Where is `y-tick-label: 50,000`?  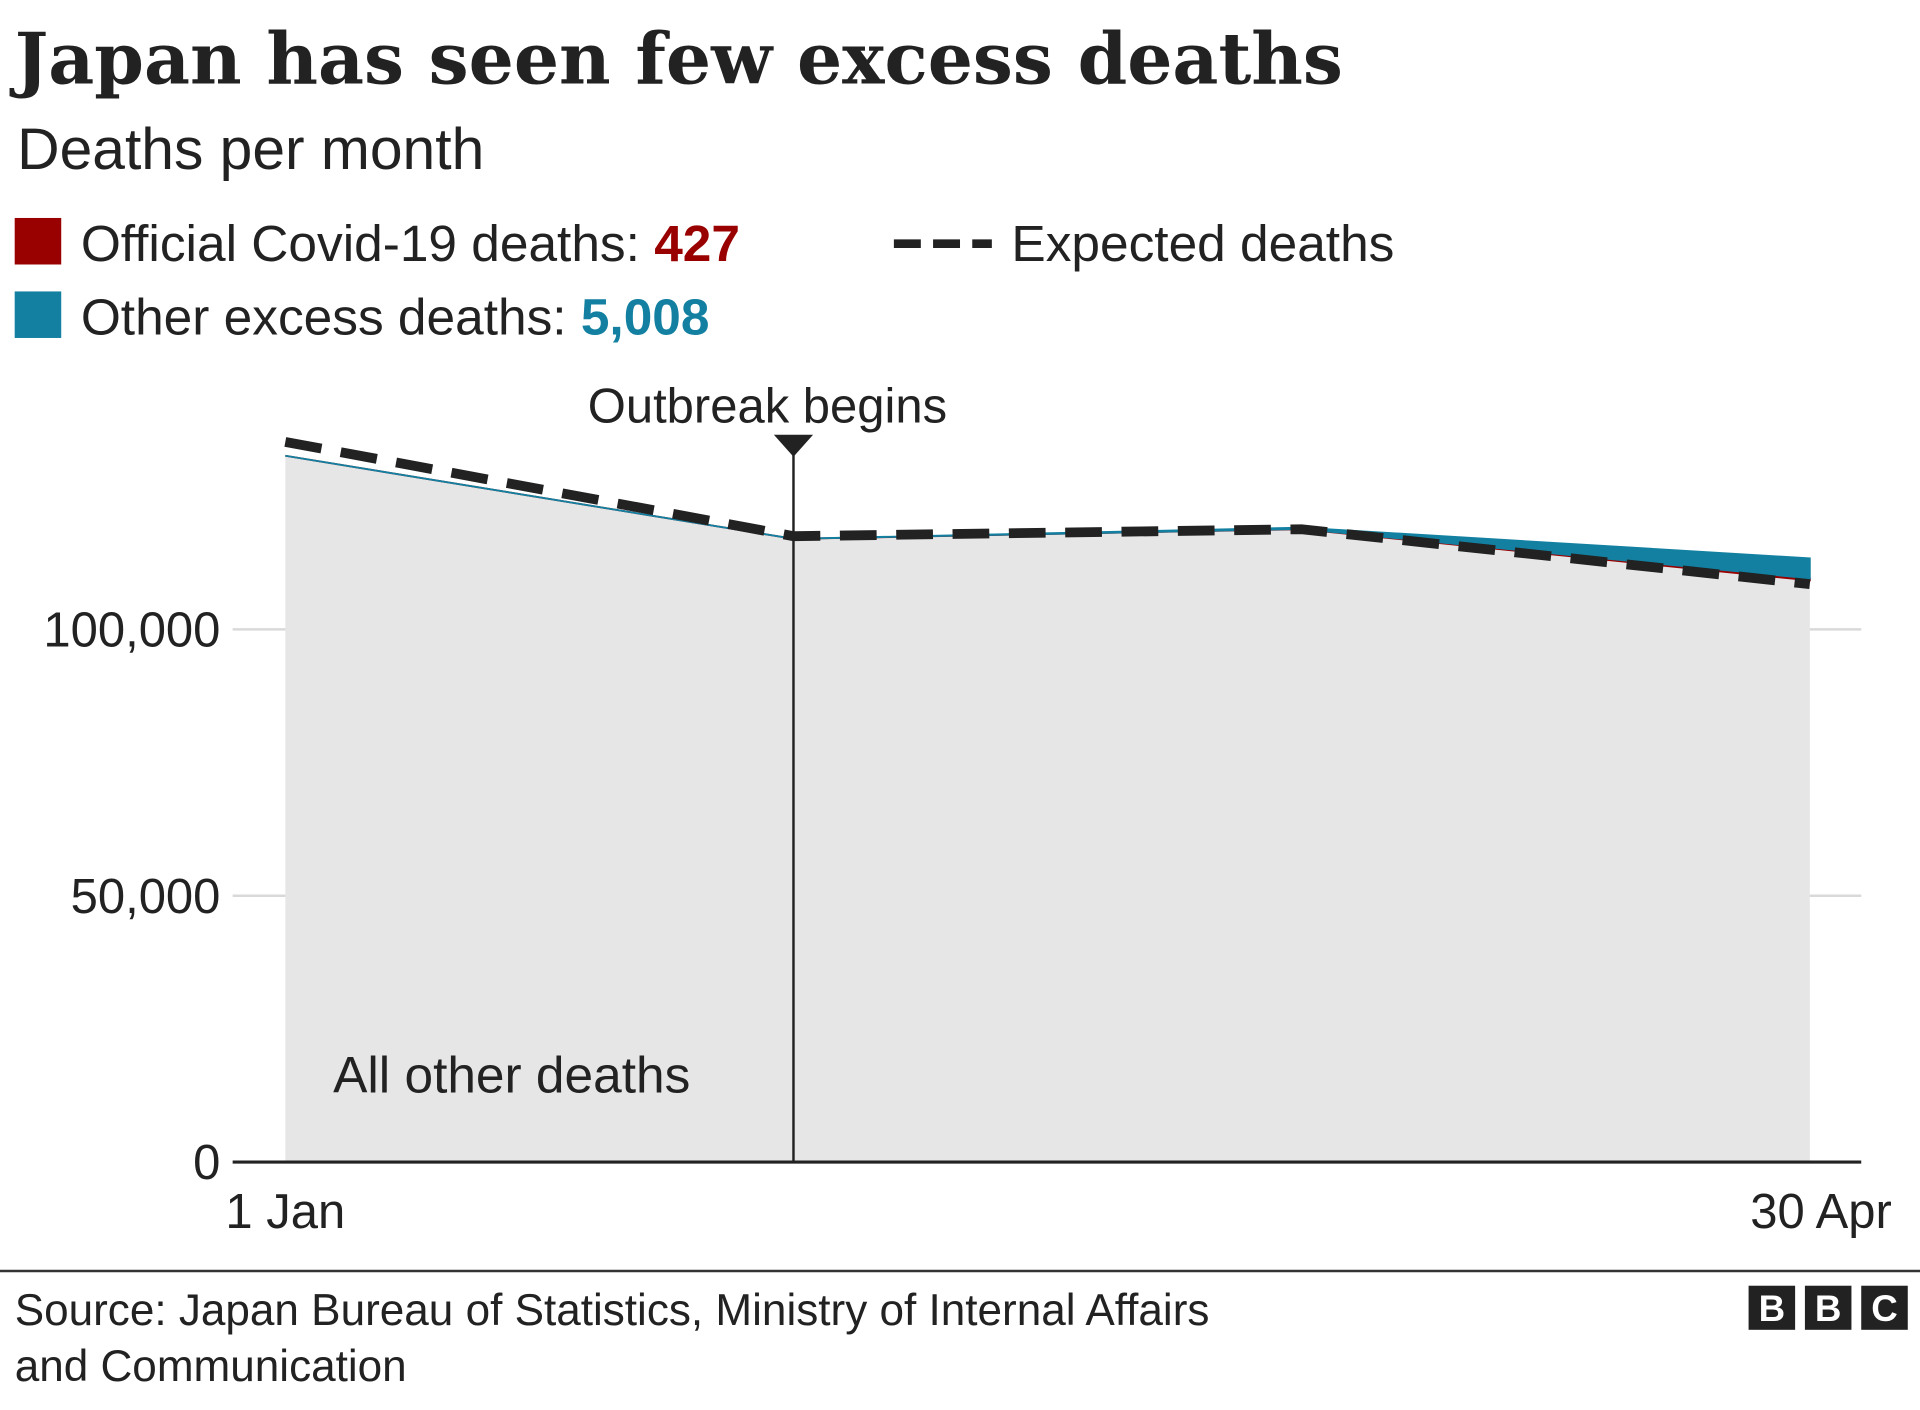
y-tick-label: 50,000 is located at coordinates (146, 897).